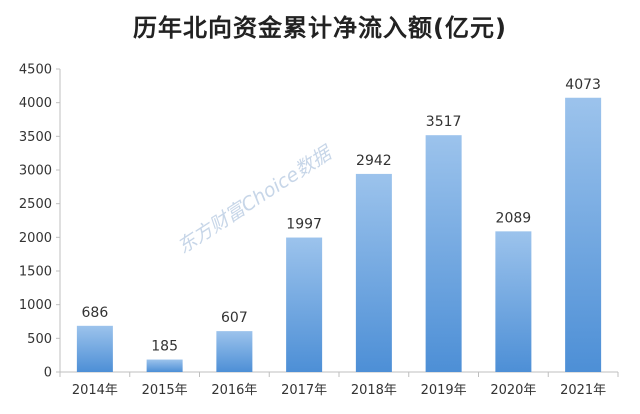 The width and height of the screenshot is (640, 414). What do you see at coordinates (48, 373) in the screenshot?
I see `y-tick-label: 0` at bounding box center [48, 373].